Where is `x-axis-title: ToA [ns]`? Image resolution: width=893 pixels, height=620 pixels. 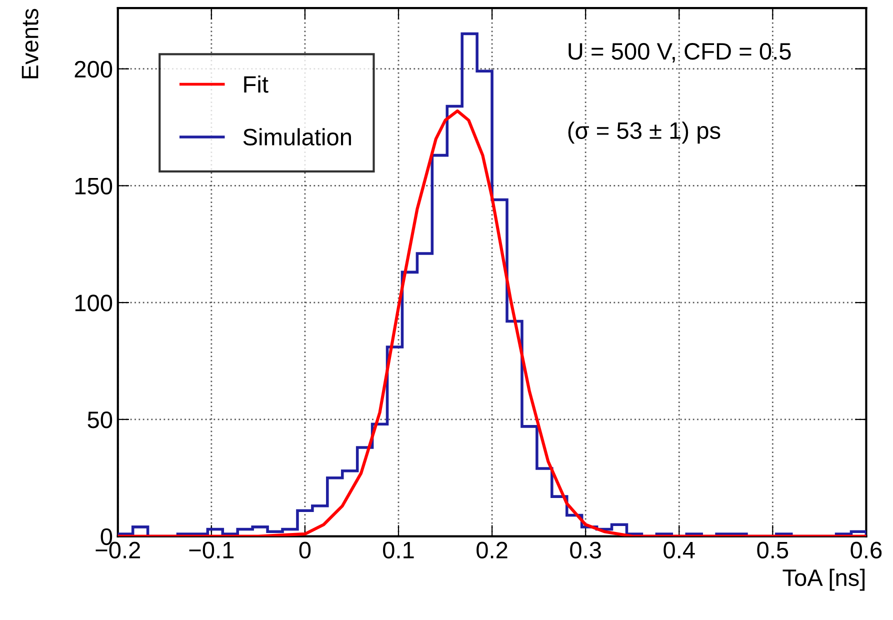
x-axis-title: ToA [ns] is located at coordinates (823, 579).